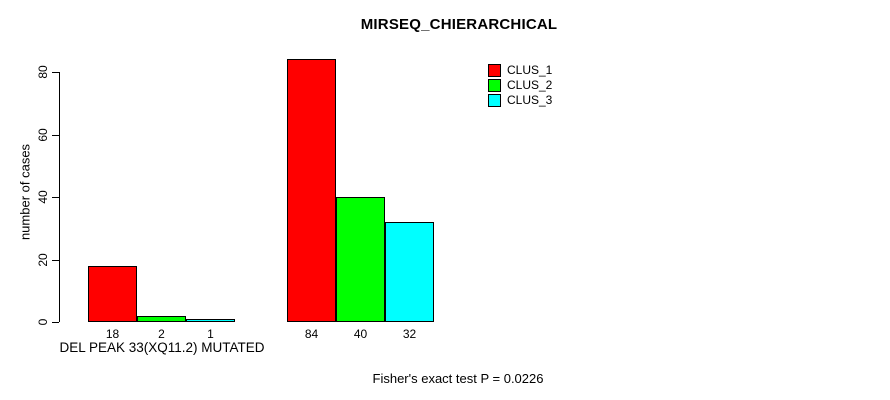  Describe the element at coordinates (494, 85) in the screenshot. I see `clus2-color-swatch` at that location.